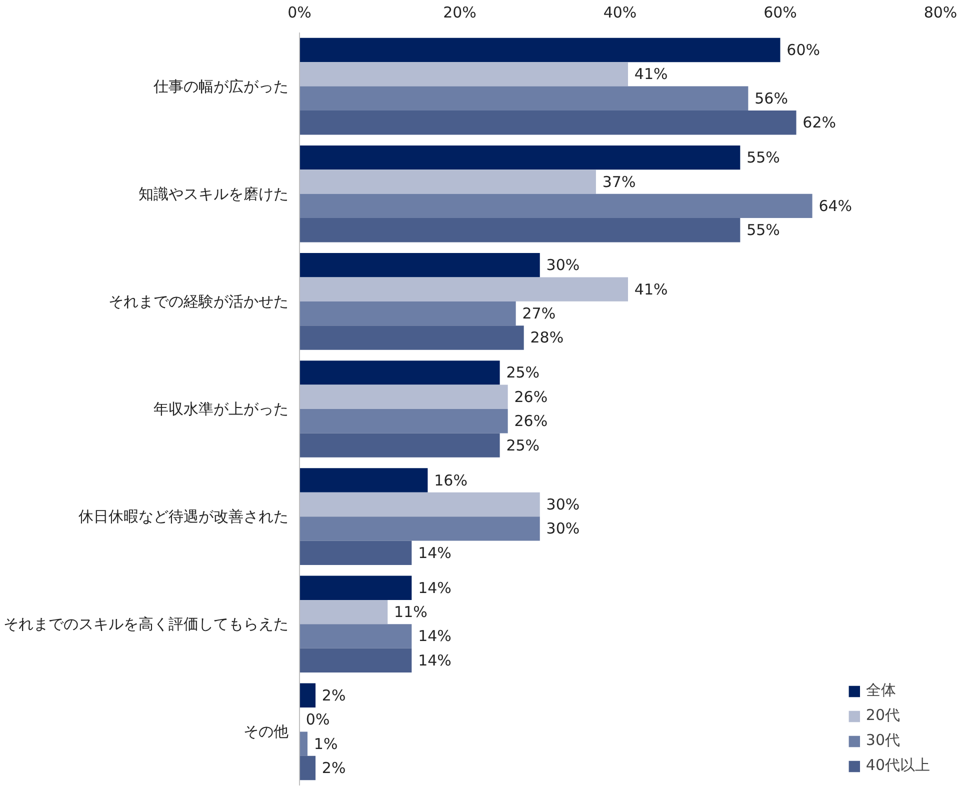  Describe the element at coordinates (539, 313) in the screenshot. I see `data-label: 27%` at that location.